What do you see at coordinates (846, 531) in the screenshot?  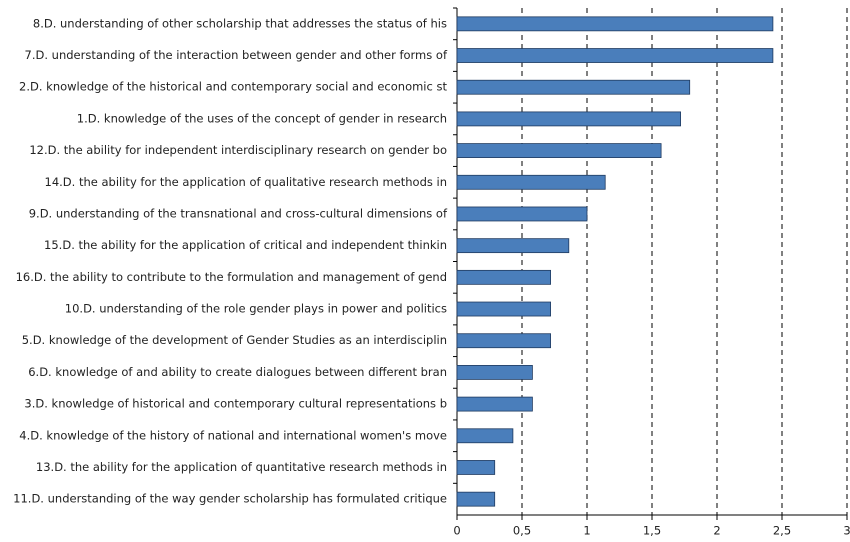 I see `x-tick-label: 3` at bounding box center [846, 531].